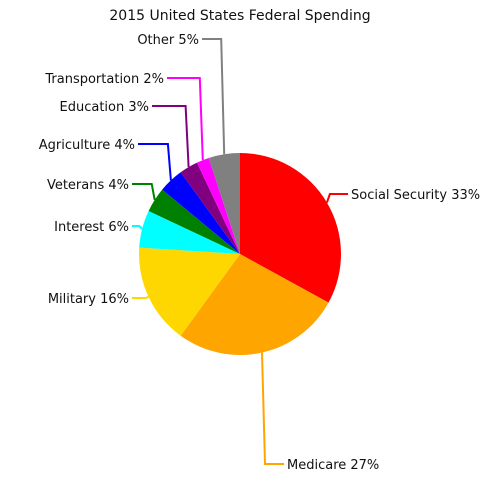  Describe the element at coordinates (214, 96) in the screenshot. I see `leader-line-other` at that location.